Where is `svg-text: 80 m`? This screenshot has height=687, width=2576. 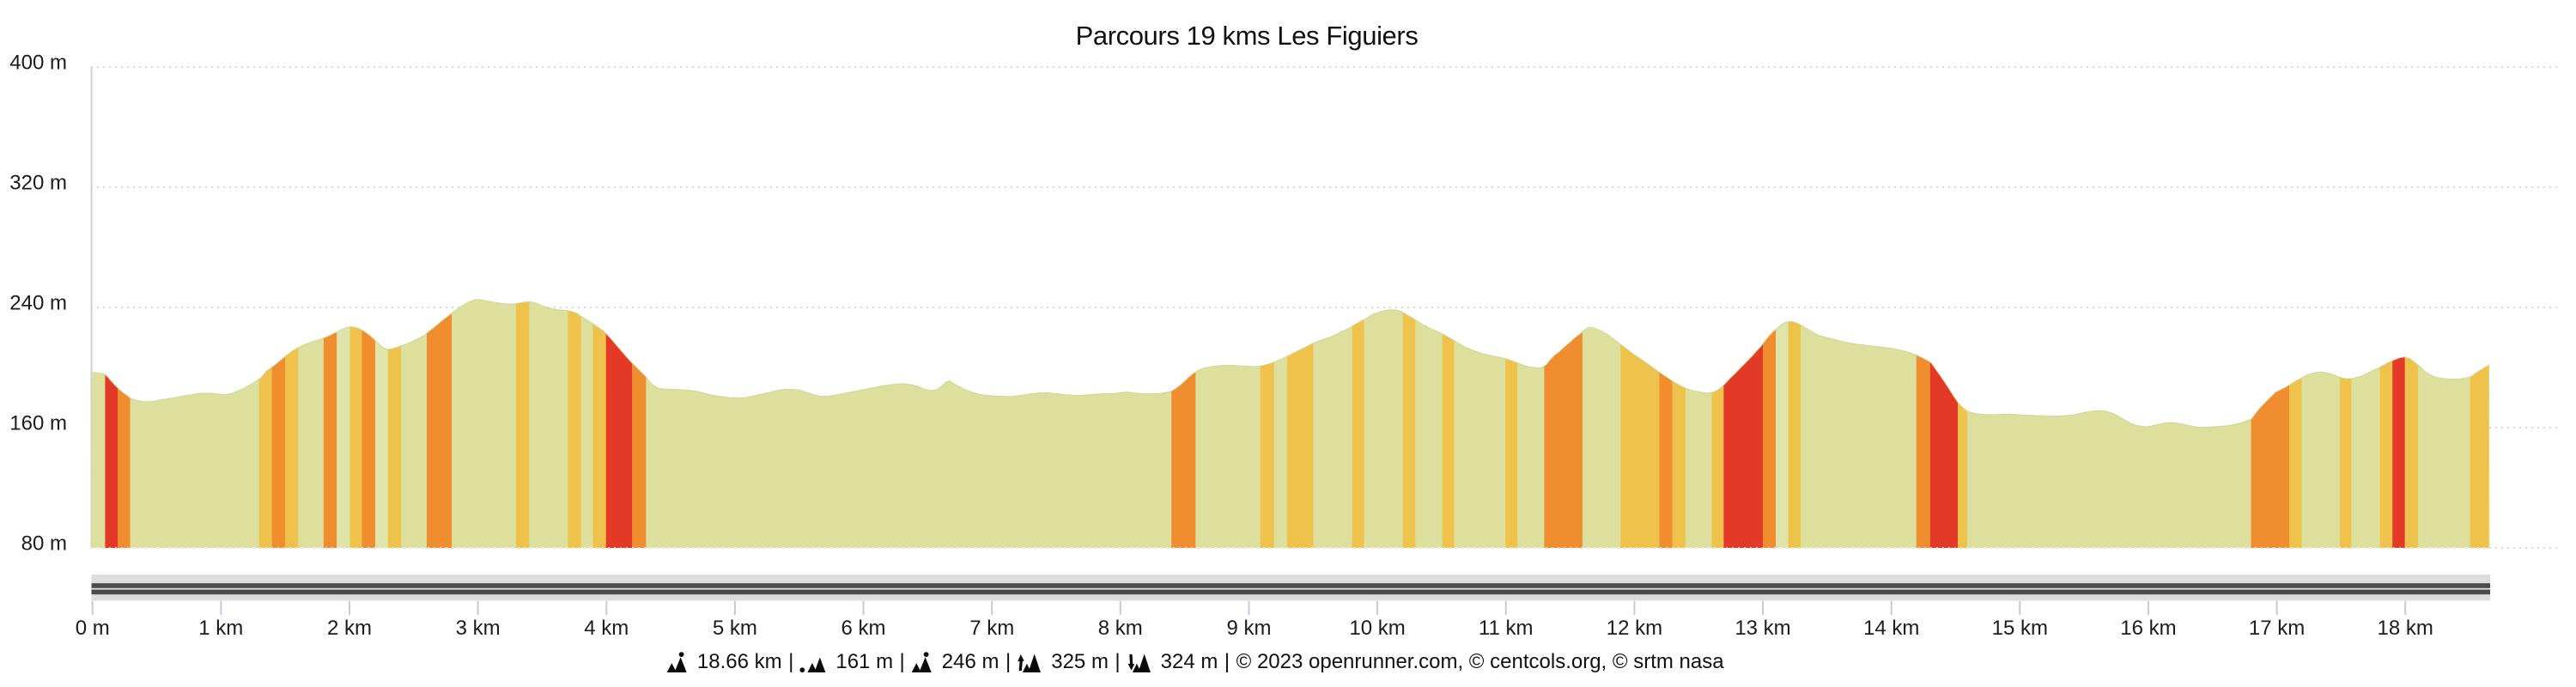
svg-text: 80 m is located at coordinates (44, 544).